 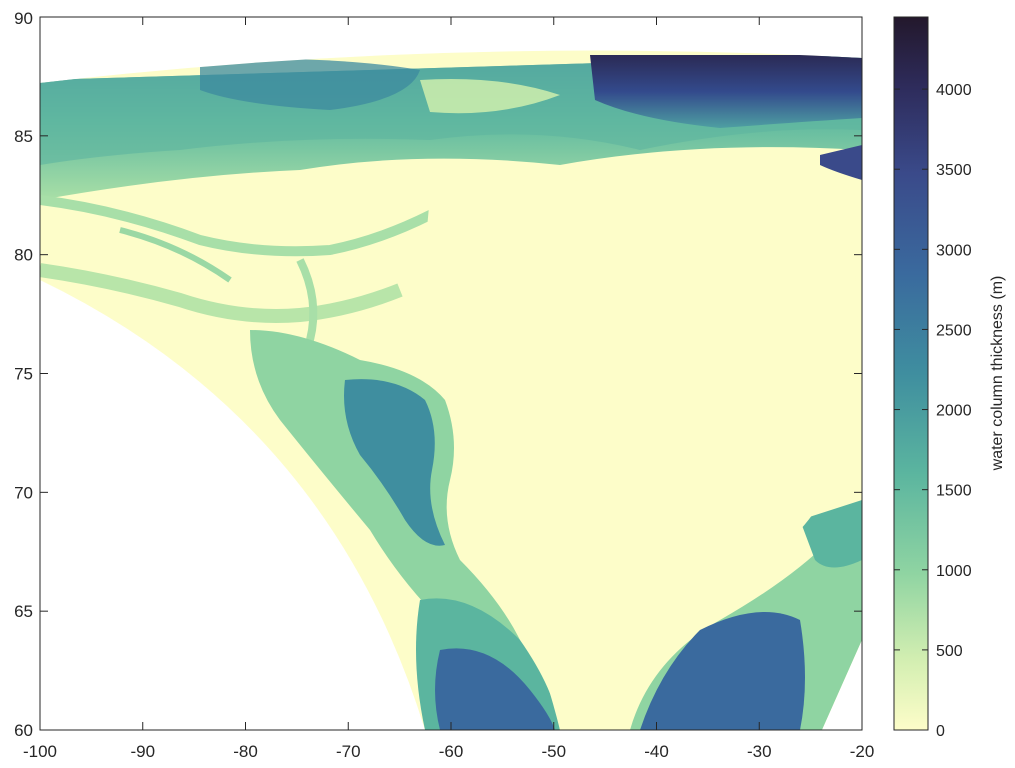 What do you see at coordinates (722, 671) in the screenshot?
I see `irminger-basin` at bounding box center [722, 671].